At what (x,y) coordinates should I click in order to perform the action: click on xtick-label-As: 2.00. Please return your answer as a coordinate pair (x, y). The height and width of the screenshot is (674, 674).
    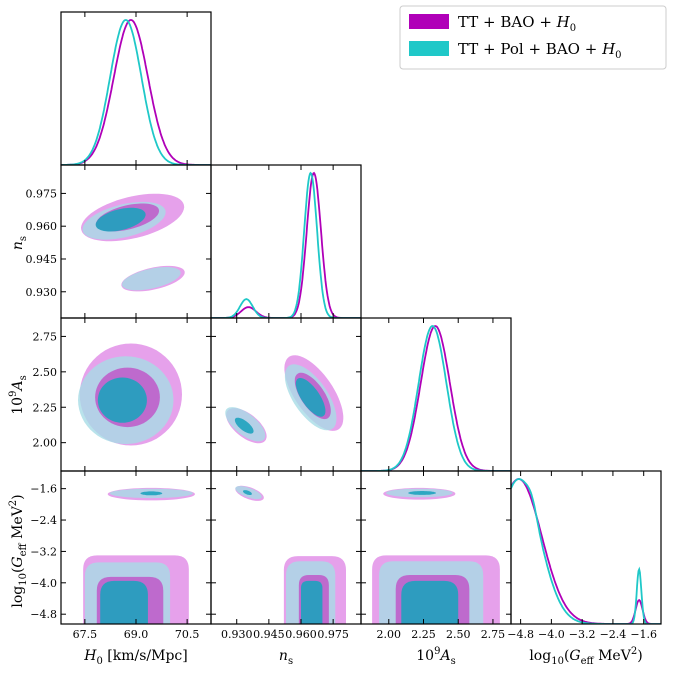
    Looking at the image, I should click on (389, 634).